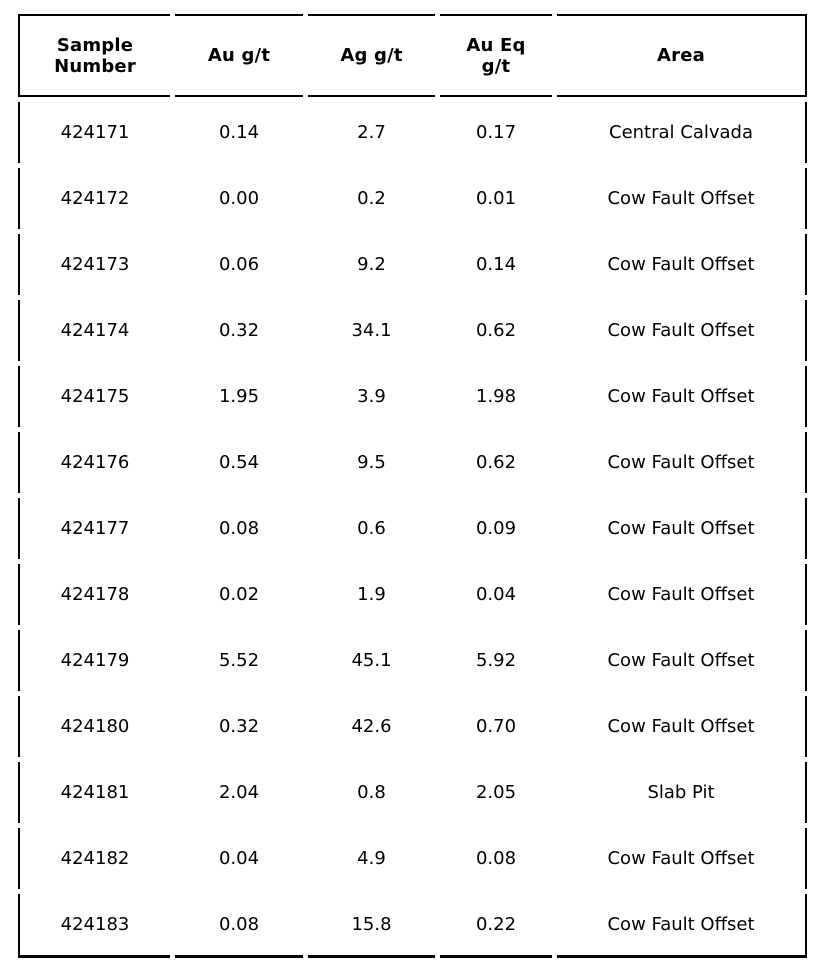 This screenshot has width=825, height=976. Describe the element at coordinates (239, 198) in the screenshot. I see `cell-au-gt: 0.00` at that location.